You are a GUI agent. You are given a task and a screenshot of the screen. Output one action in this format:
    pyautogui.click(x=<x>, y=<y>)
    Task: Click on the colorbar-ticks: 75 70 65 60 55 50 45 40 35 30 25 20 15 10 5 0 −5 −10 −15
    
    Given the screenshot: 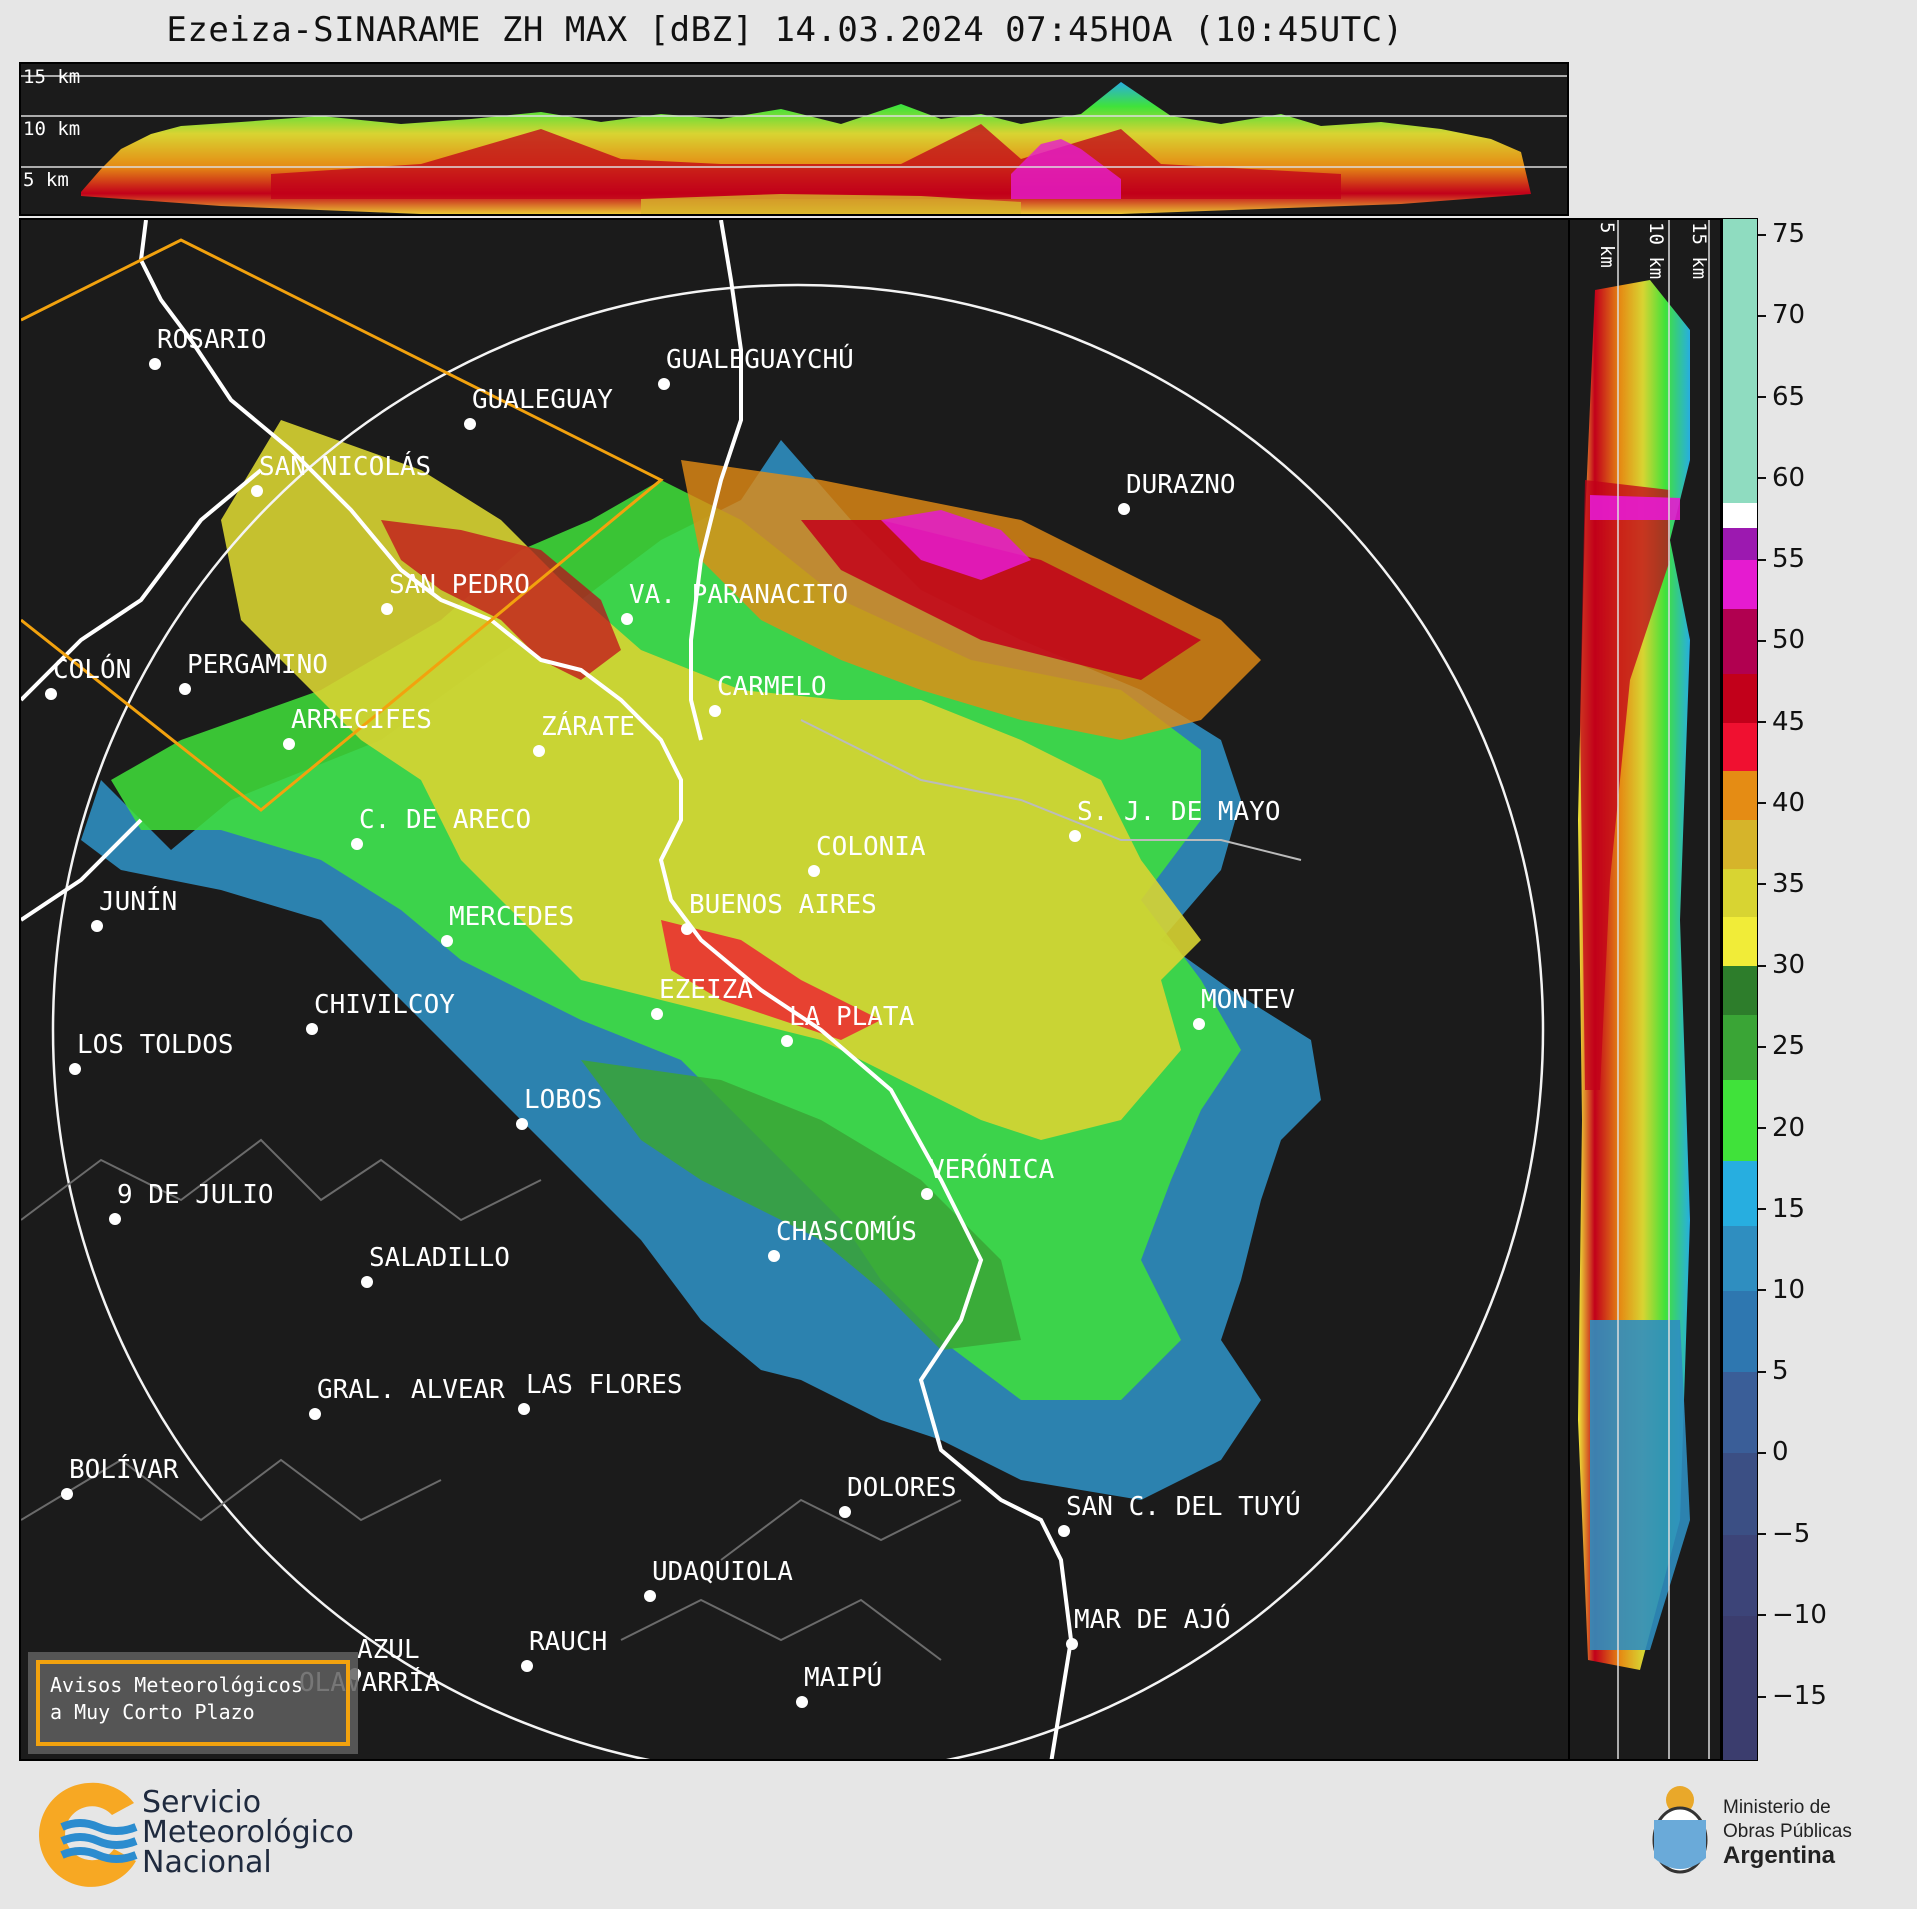 What is the action you would take?
    pyautogui.click(x=1808, y=989)
    